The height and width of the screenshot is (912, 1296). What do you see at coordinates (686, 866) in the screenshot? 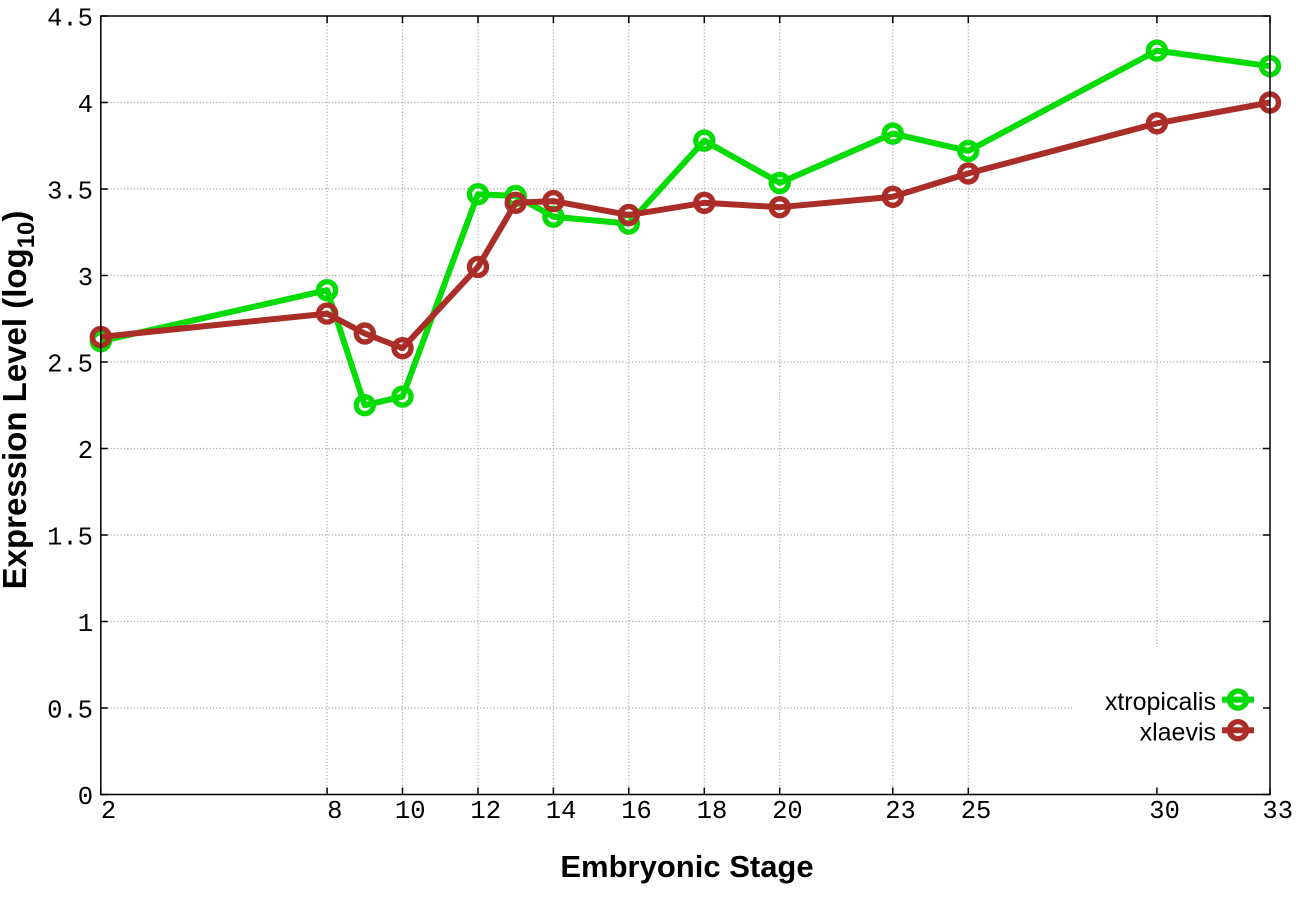
I see `svg-text: Embryonic Stage` at bounding box center [686, 866].